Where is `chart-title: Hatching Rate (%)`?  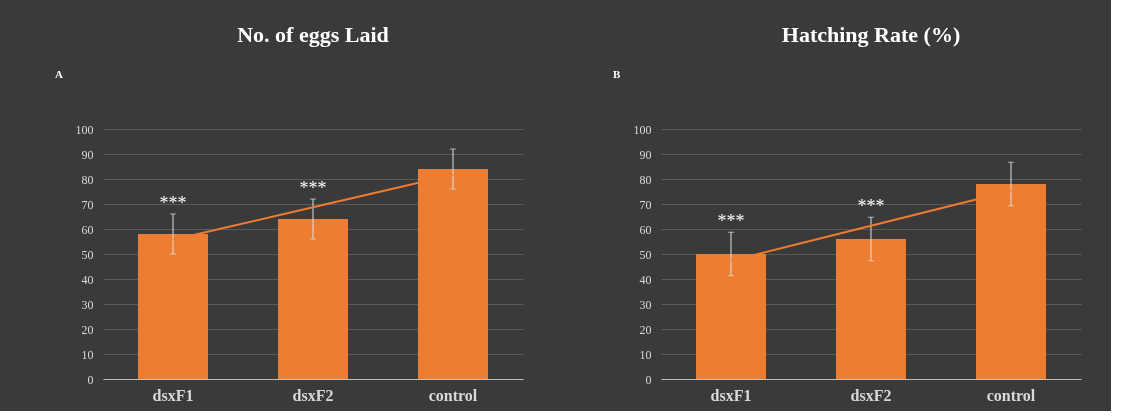 chart-title: Hatching Rate (%) is located at coordinates (871, 34).